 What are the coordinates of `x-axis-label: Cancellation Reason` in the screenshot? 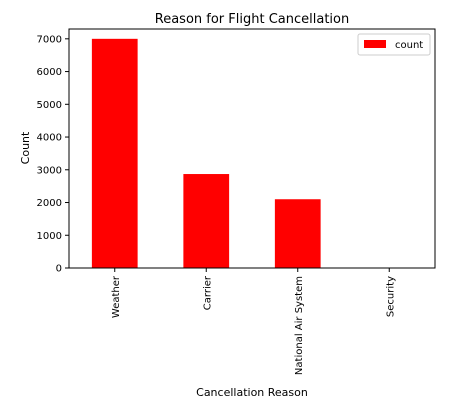 It's located at (252, 392).